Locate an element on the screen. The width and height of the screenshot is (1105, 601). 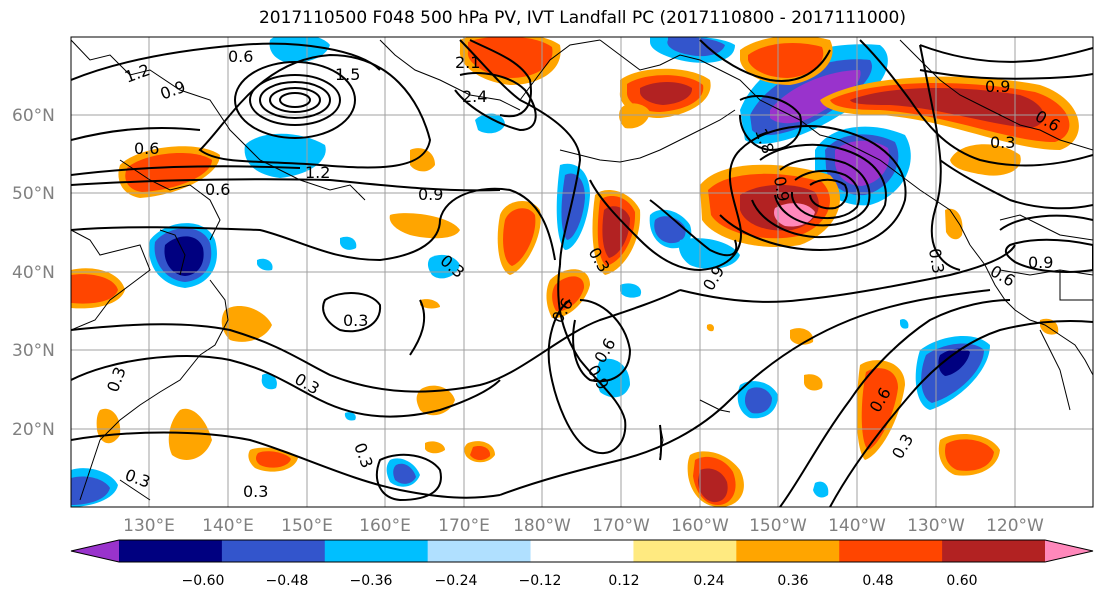
colorbar is located at coordinates (582, 551).